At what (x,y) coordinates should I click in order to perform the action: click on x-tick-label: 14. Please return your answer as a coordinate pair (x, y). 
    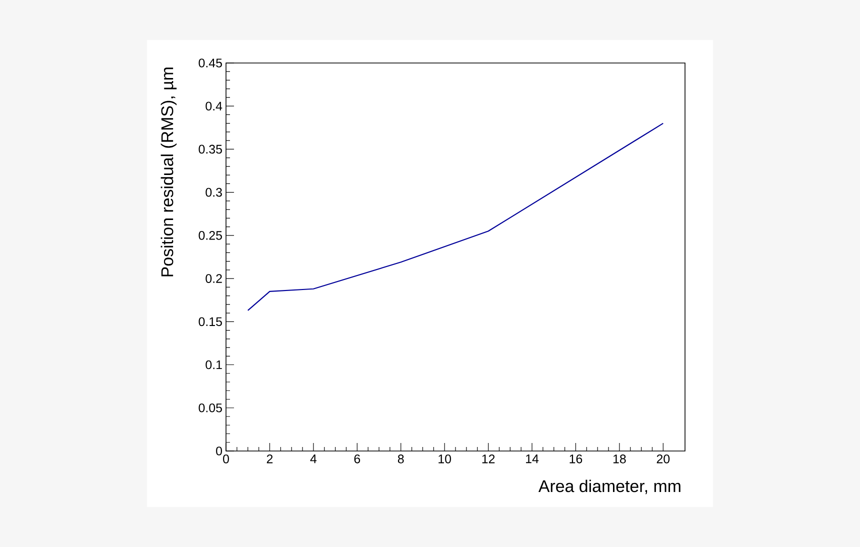
    Looking at the image, I should click on (532, 459).